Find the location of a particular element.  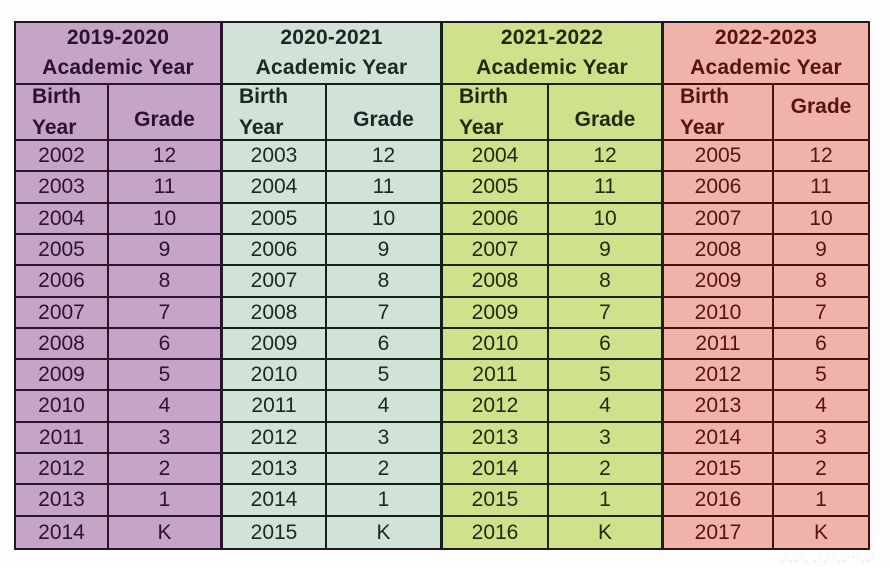

academic-year-header-2022-2023: 2022-2023 Academic Year is located at coordinates (766, 54).